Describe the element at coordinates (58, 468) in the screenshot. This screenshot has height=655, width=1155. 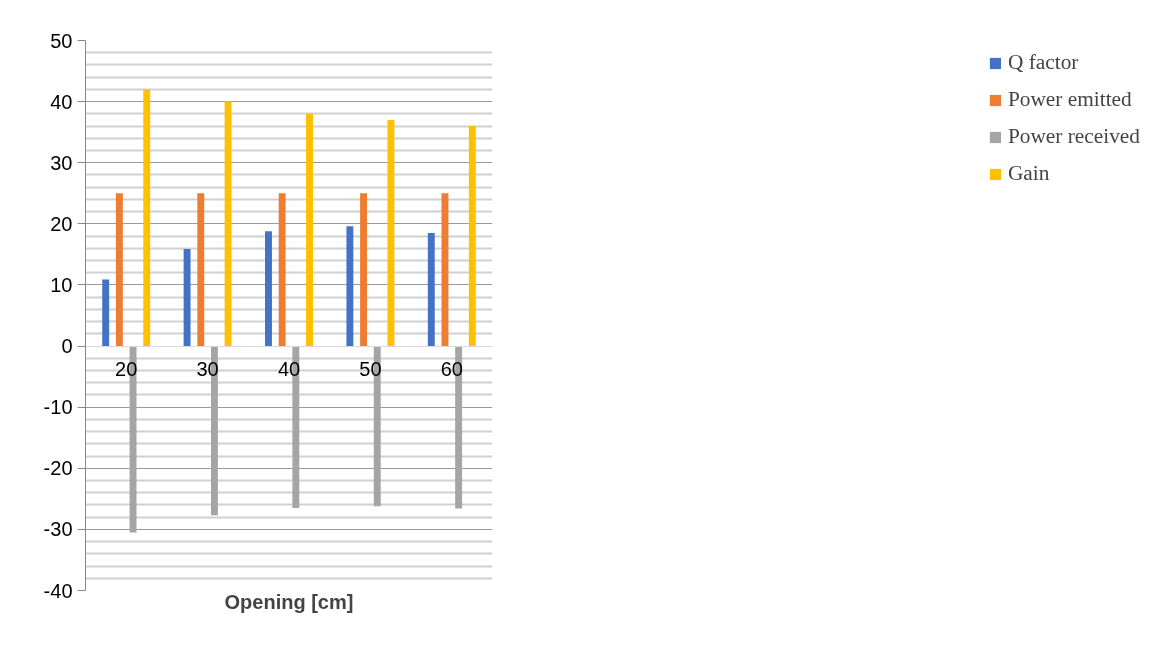
I see `y-tick-label: -20` at that location.